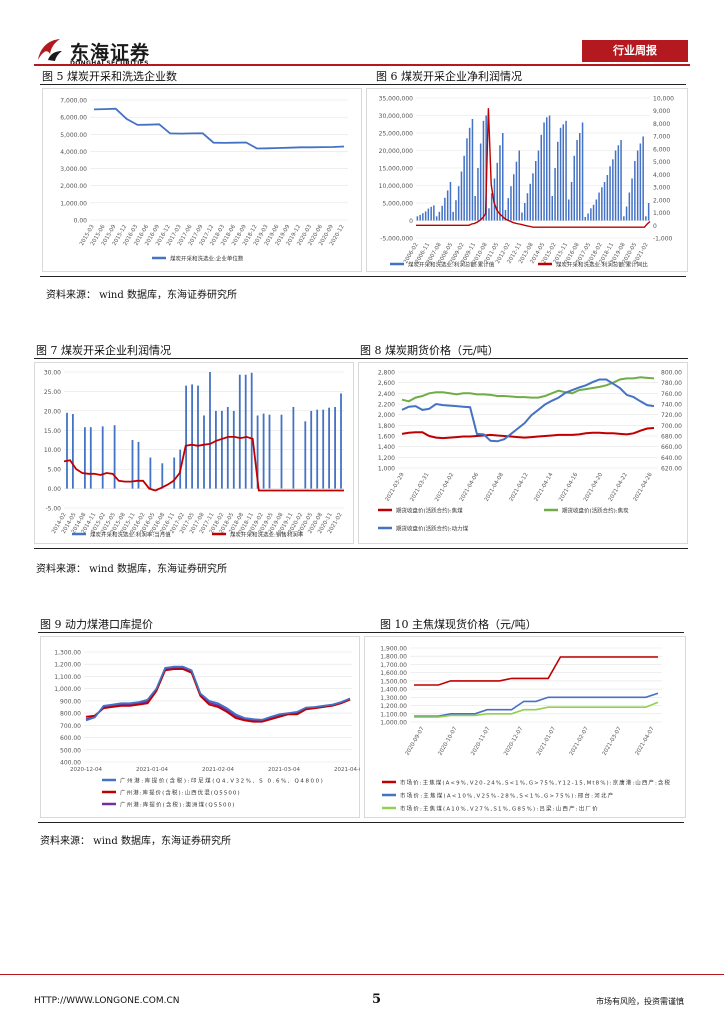 This screenshot has width=724, height=1024. I want to click on y-tick-label: 1,600.00, so click(393, 673).